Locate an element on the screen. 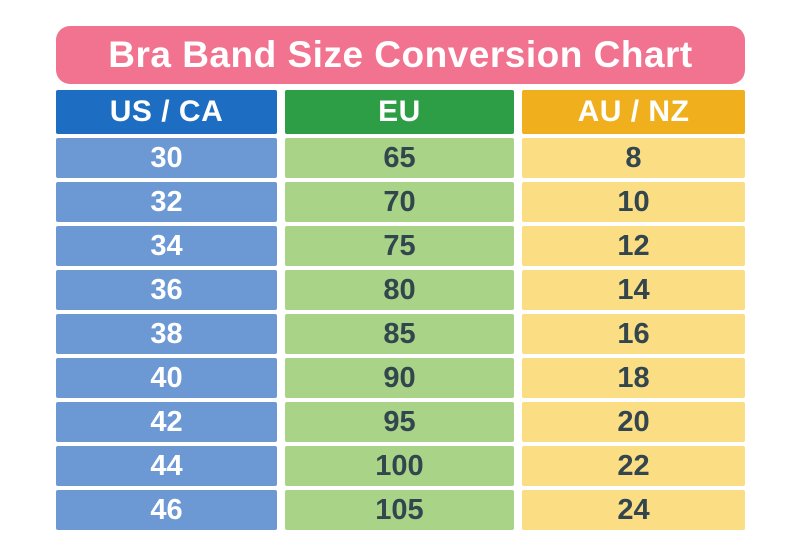 This screenshot has height=552, width=800. cell-us-ca: 38 is located at coordinates (166, 334).